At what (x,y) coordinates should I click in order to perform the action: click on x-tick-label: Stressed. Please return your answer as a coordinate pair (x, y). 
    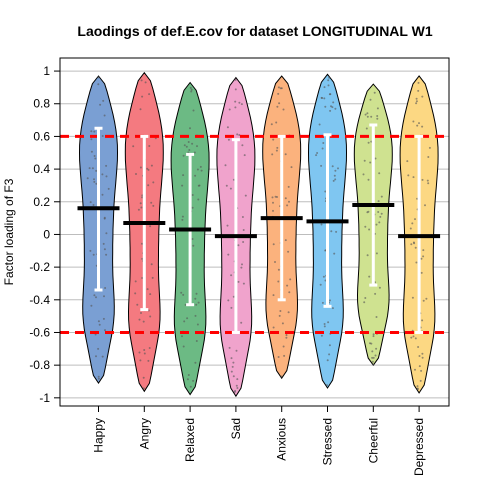
    Looking at the image, I should click on (328, 441).